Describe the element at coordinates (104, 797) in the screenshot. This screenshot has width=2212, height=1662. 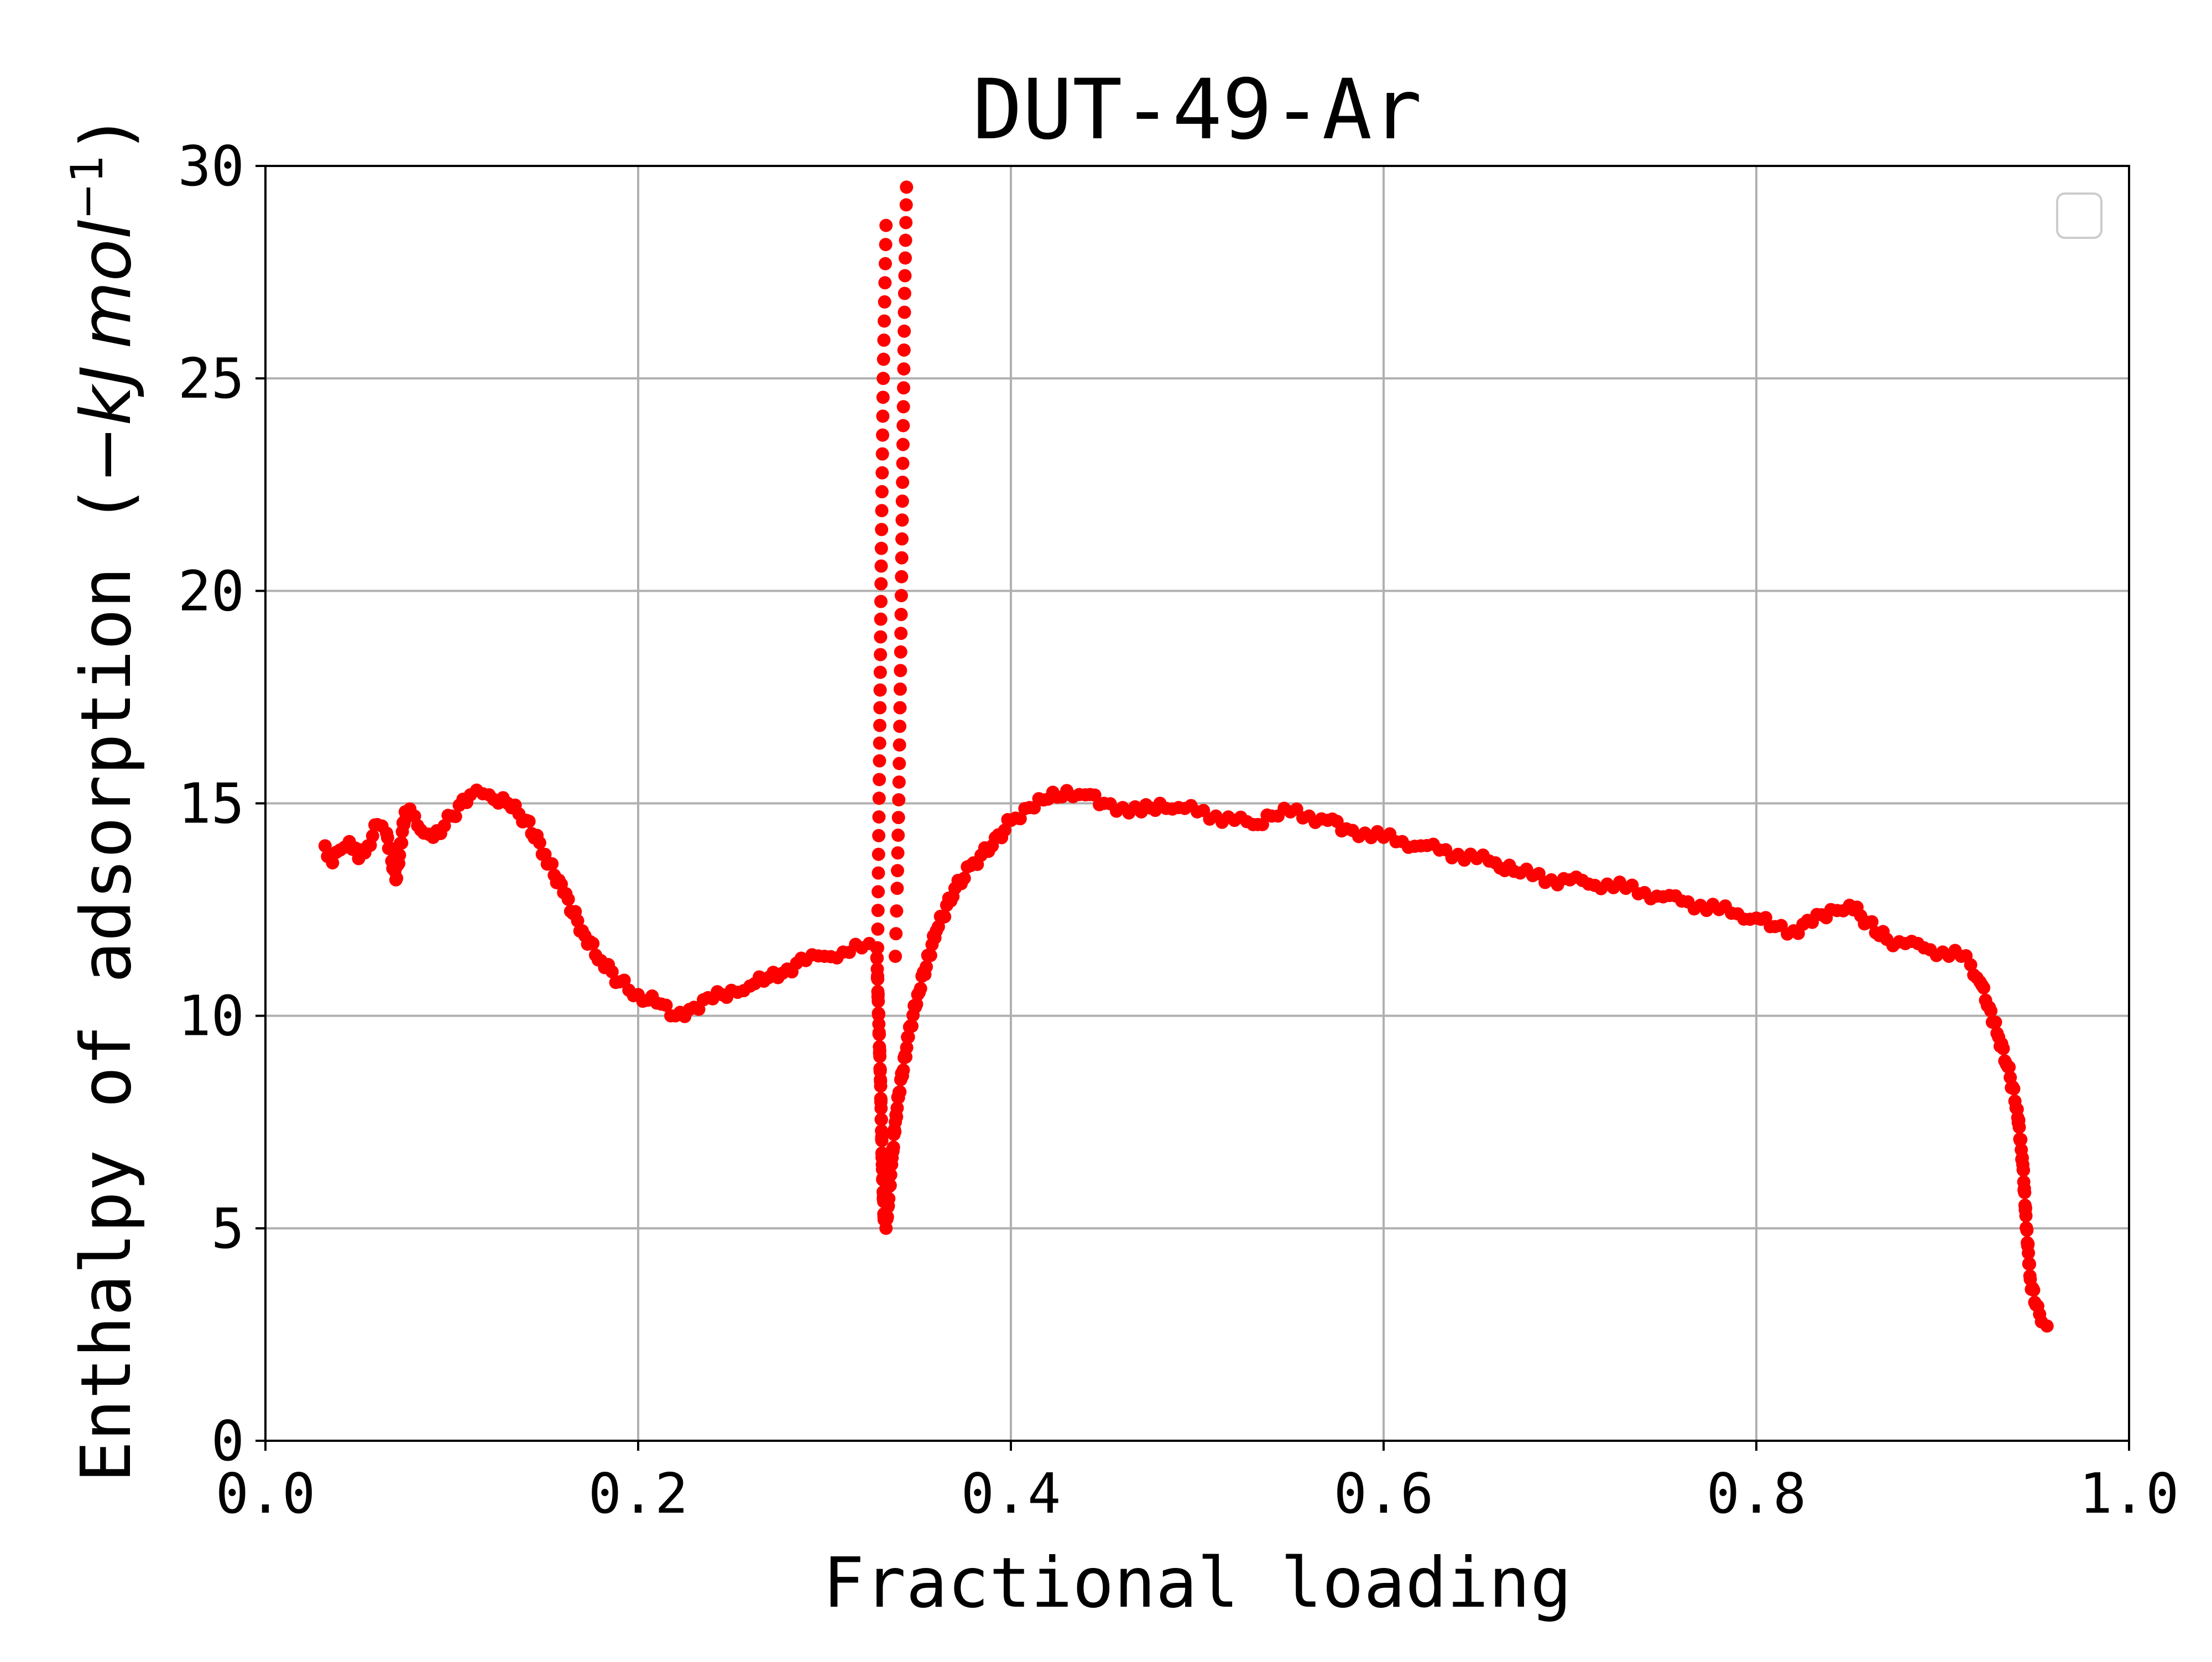
I see `y-axis-label: Enthalpy of adsorption (−kJ mol−1)` at that location.